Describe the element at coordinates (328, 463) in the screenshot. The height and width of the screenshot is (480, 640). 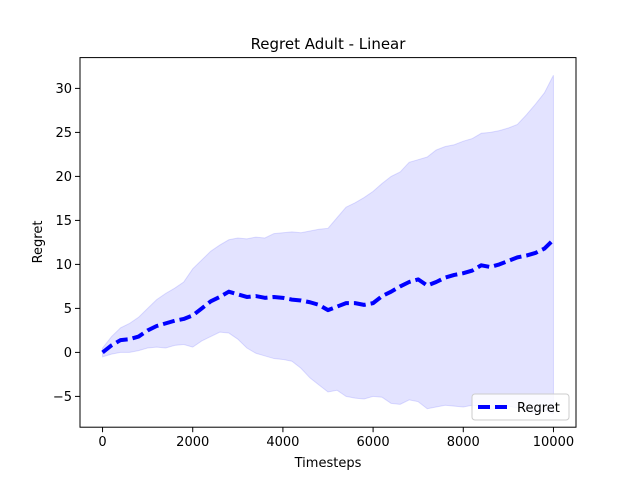
I see `x-axis-label: Timesteps` at that location.